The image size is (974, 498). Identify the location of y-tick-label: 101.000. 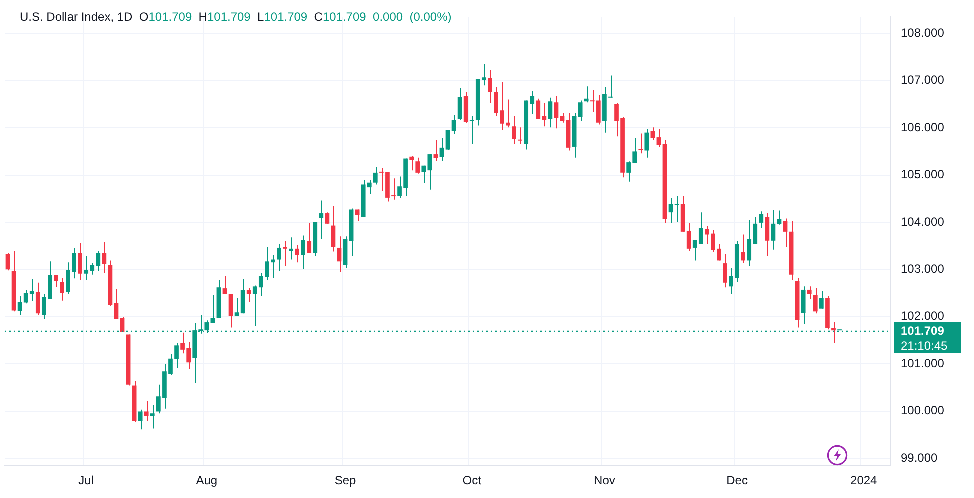
(923, 363).